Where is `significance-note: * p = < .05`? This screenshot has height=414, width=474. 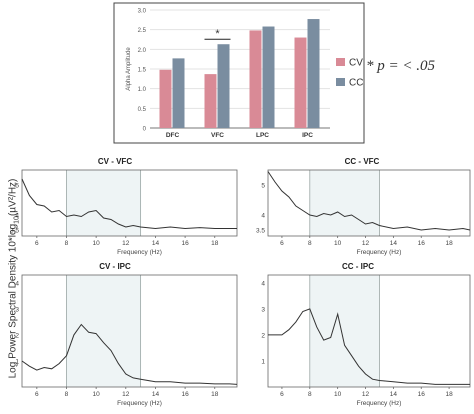 significance-note: * p = < .05 is located at coordinates (400, 66).